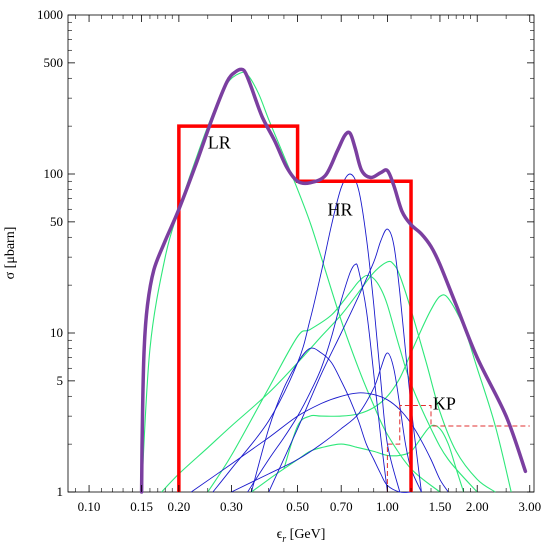 The image size is (545, 545). What do you see at coordinates (297, 506) in the screenshot?
I see `x-tick-label: 0.50` at bounding box center [297, 506].